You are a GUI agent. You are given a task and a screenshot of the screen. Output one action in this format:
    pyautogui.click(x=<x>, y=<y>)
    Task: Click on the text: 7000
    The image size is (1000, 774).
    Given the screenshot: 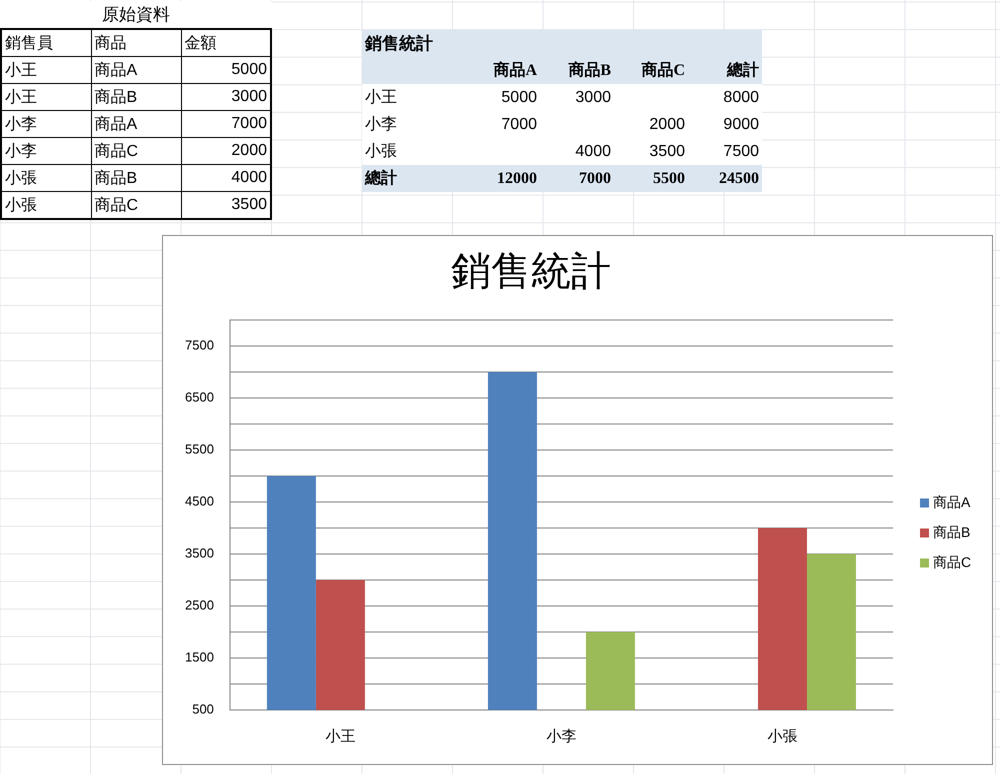 What is the action you would take?
    pyautogui.click(x=226, y=124)
    